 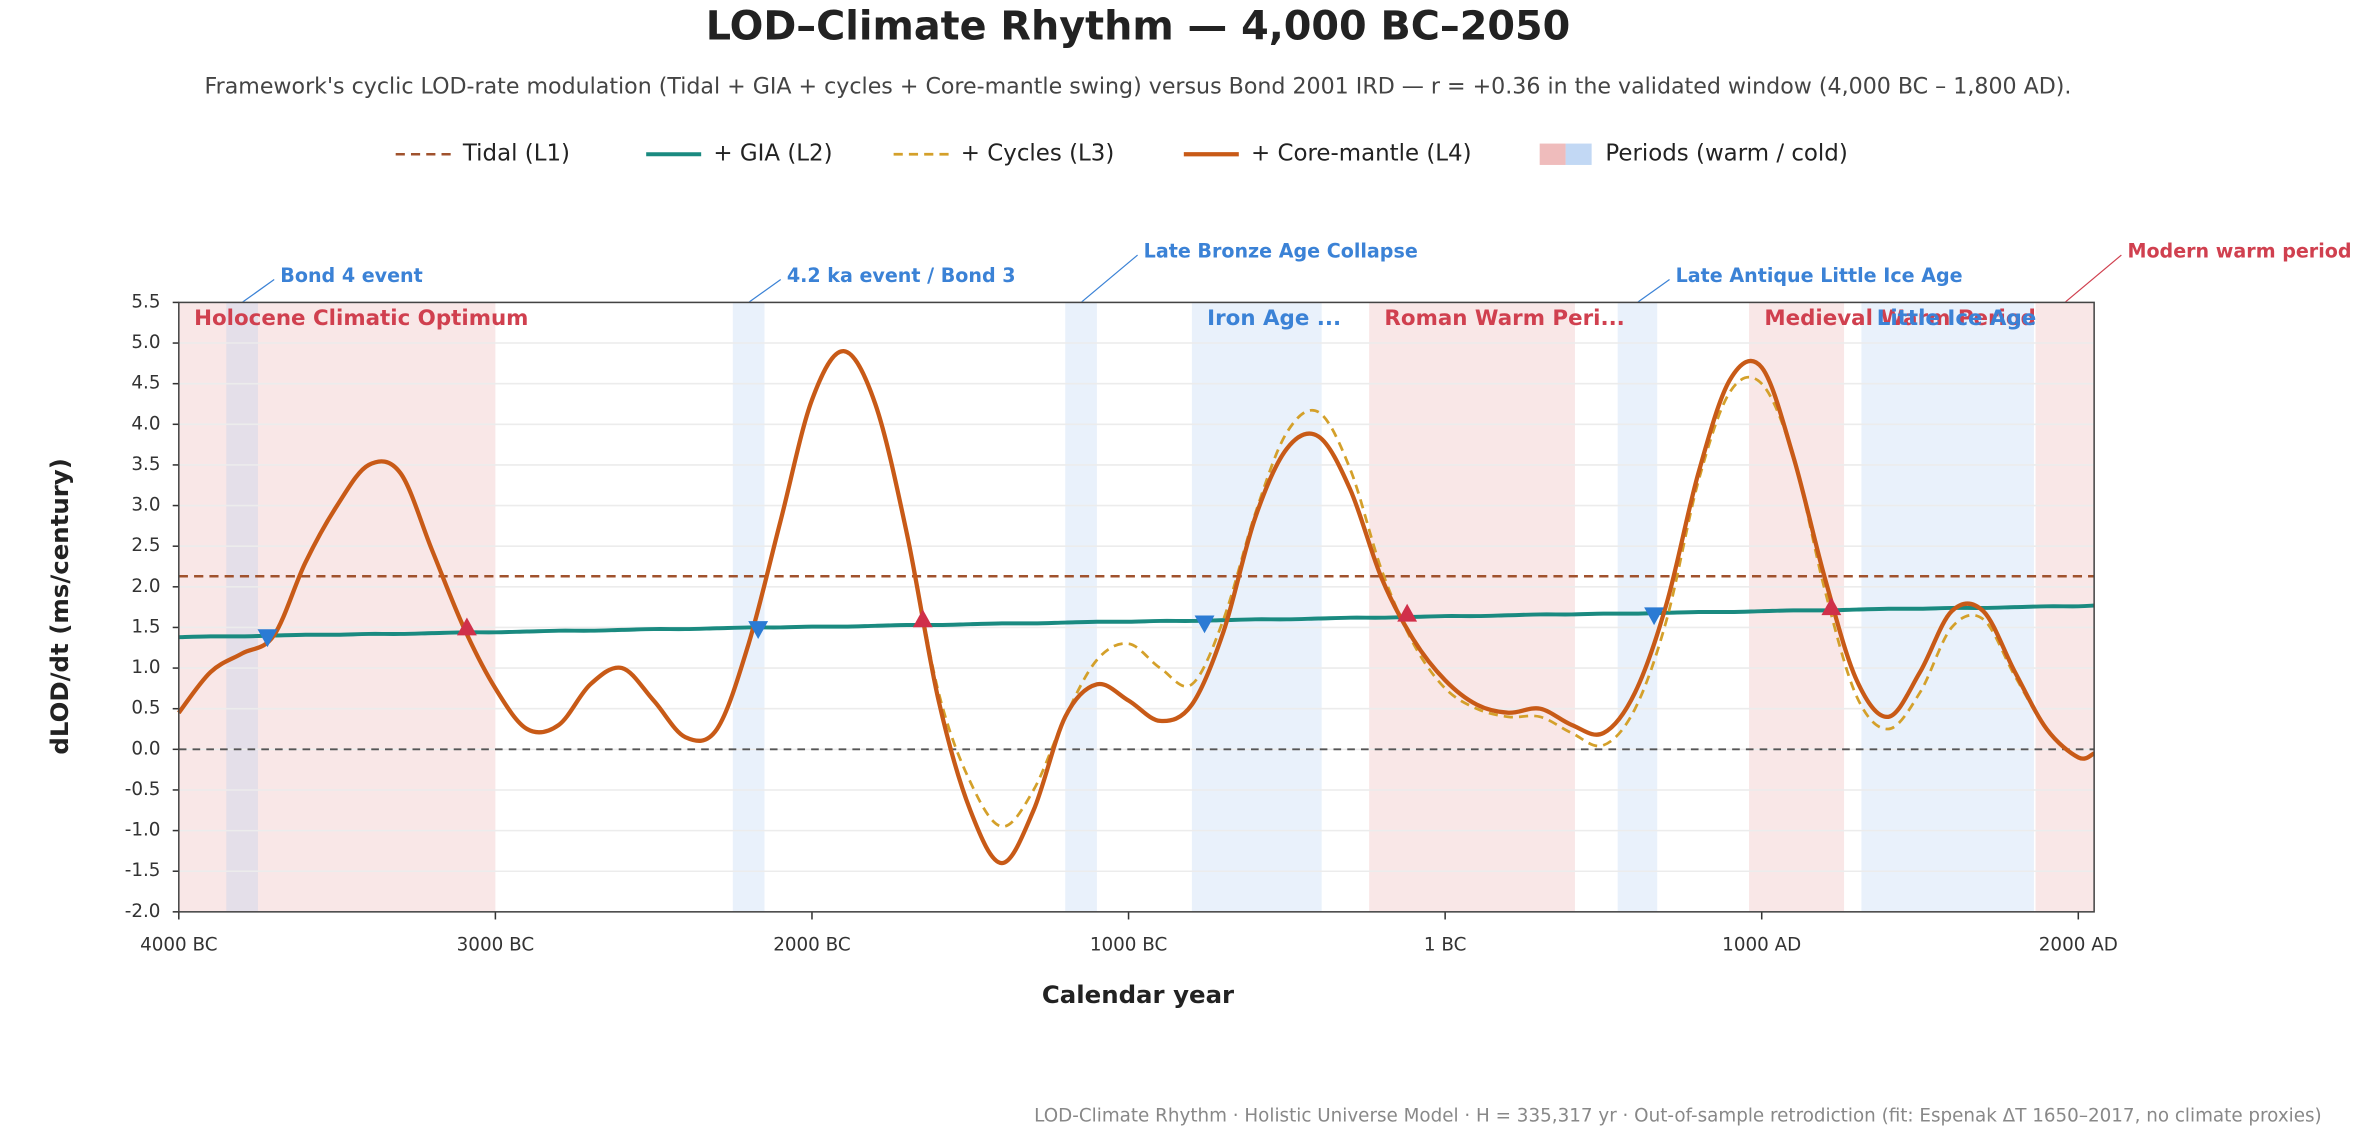 I want to click on period-label: Little Ice Age, so click(x=1957, y=318).